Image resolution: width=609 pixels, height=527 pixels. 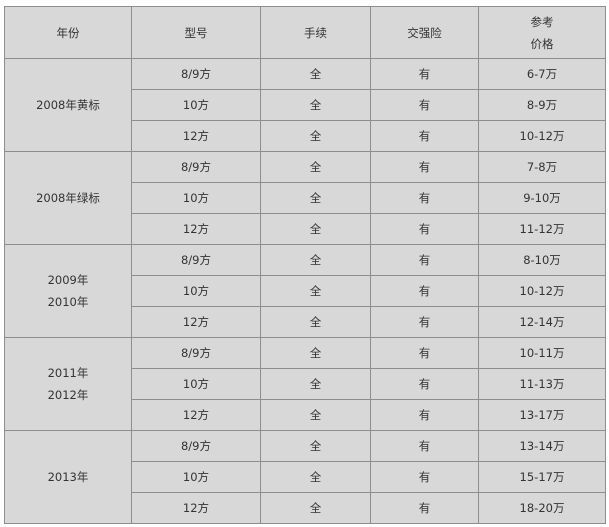 I want to click on header-model: 型号, so click(x=196, y=32).